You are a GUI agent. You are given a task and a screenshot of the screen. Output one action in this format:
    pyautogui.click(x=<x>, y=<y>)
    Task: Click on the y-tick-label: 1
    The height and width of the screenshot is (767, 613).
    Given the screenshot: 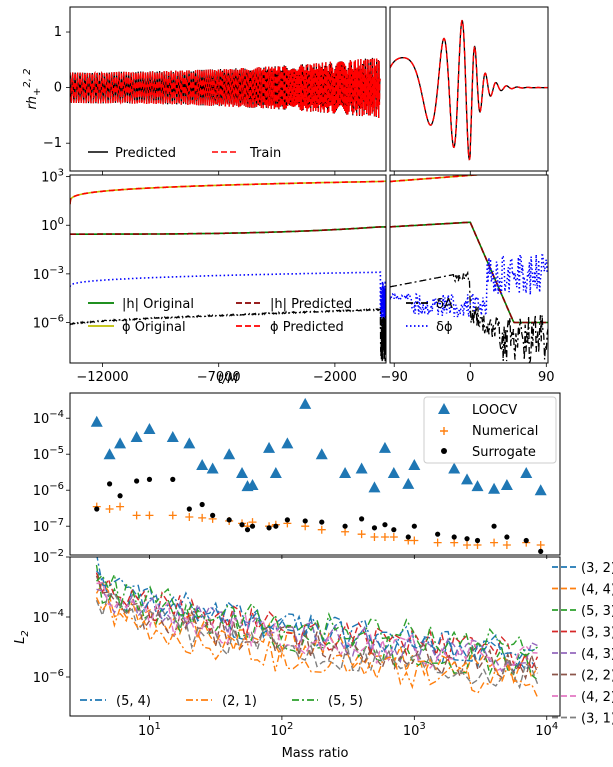 What is the action you would take?
    pyautogui.click(x=58, y=32)
    